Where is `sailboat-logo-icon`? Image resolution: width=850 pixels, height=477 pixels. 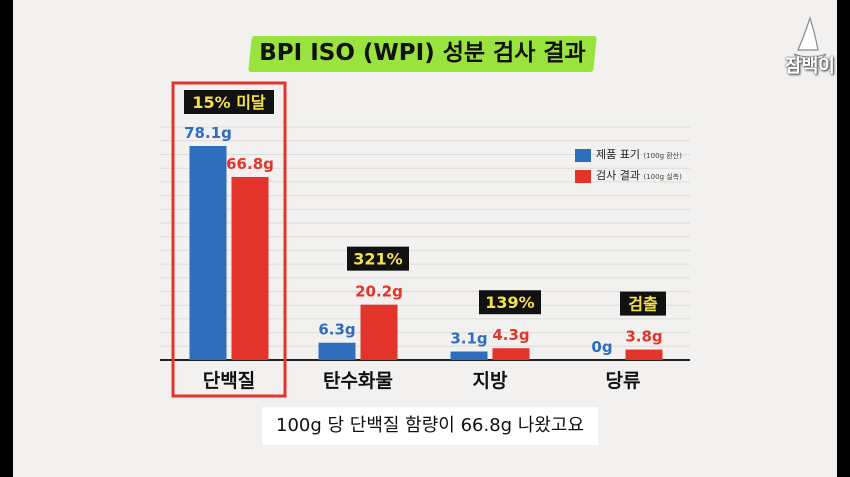
sailboat-logo-icon is located at coordinates (810, 38).